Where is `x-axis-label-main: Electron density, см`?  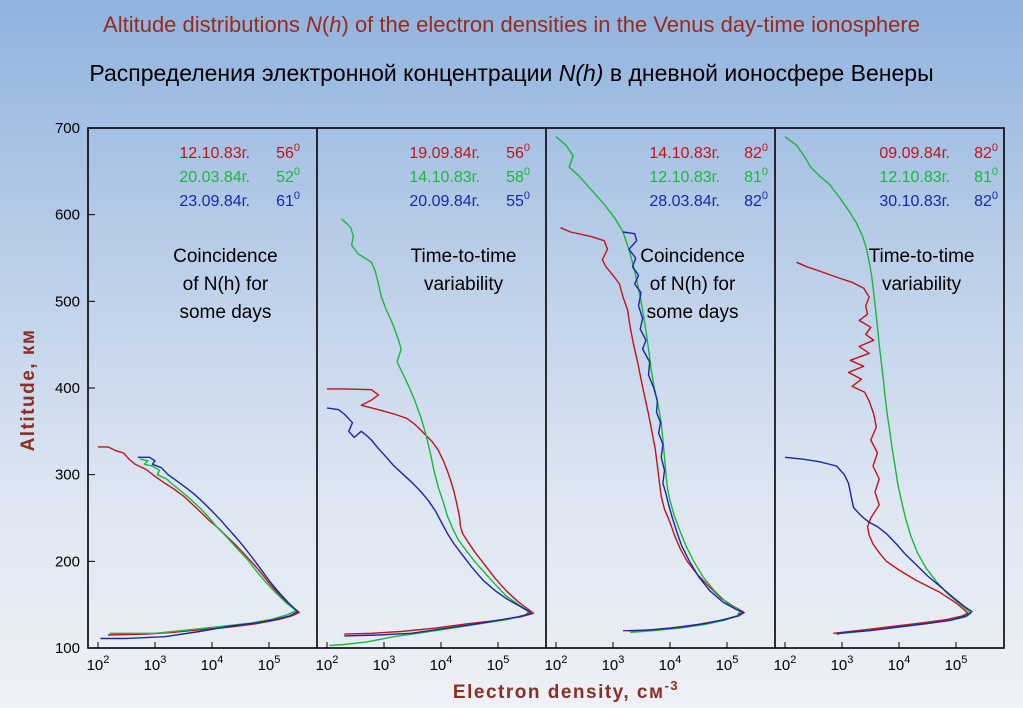
x-axis-label-main: Electron density, см is located at coordinates (559, 692).